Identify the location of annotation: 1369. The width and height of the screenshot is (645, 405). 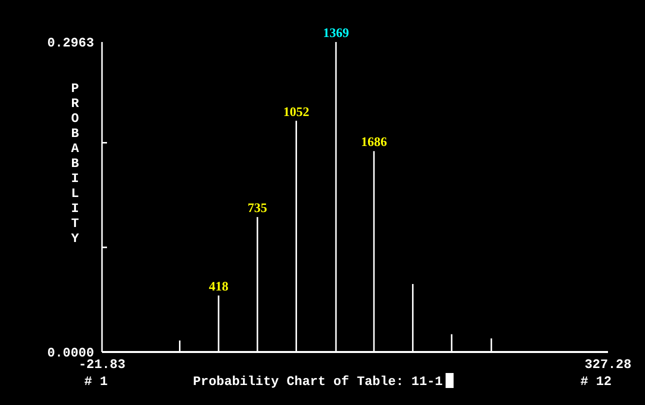
(336, 32).